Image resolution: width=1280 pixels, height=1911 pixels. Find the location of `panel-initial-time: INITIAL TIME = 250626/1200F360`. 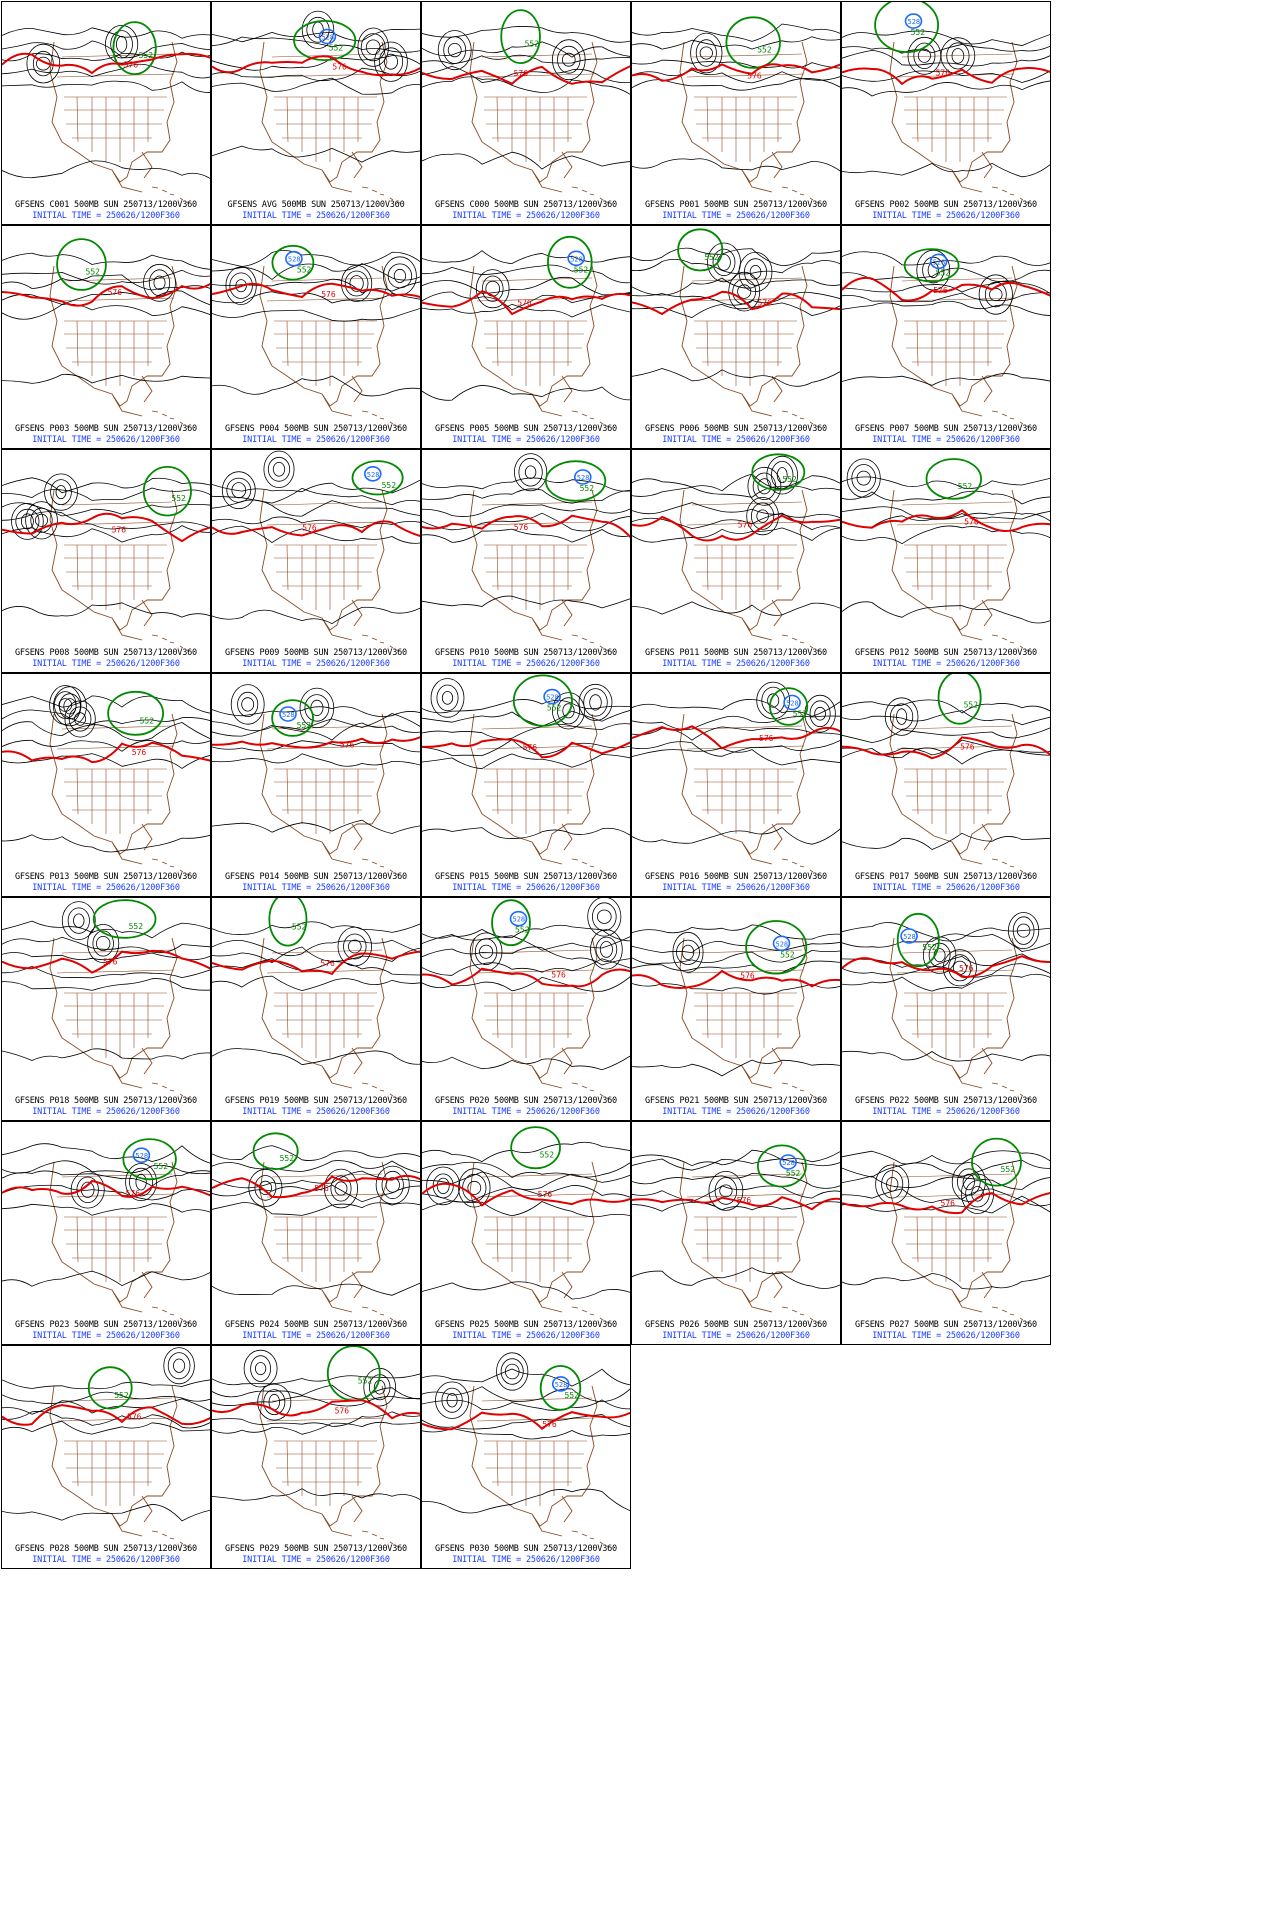

panel-initial-time: INITIAL TIME = 250626/1200F360 is located at coordinates (736, 1336).